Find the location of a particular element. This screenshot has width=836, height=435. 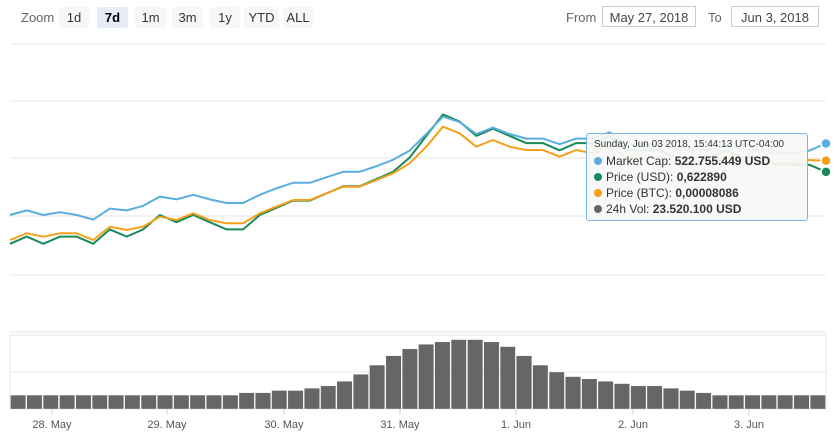

tooltip-value: 0,622890 is located at coordinates (701, 177).